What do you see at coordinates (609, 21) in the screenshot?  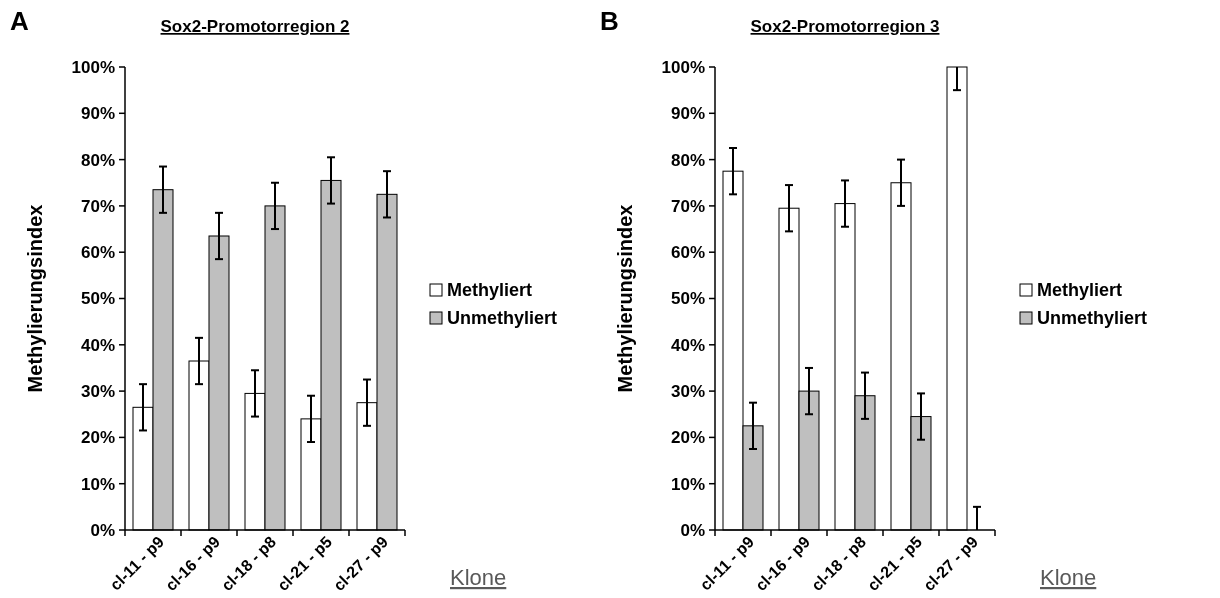 I see `text: B` at bounding box center [609, 21].